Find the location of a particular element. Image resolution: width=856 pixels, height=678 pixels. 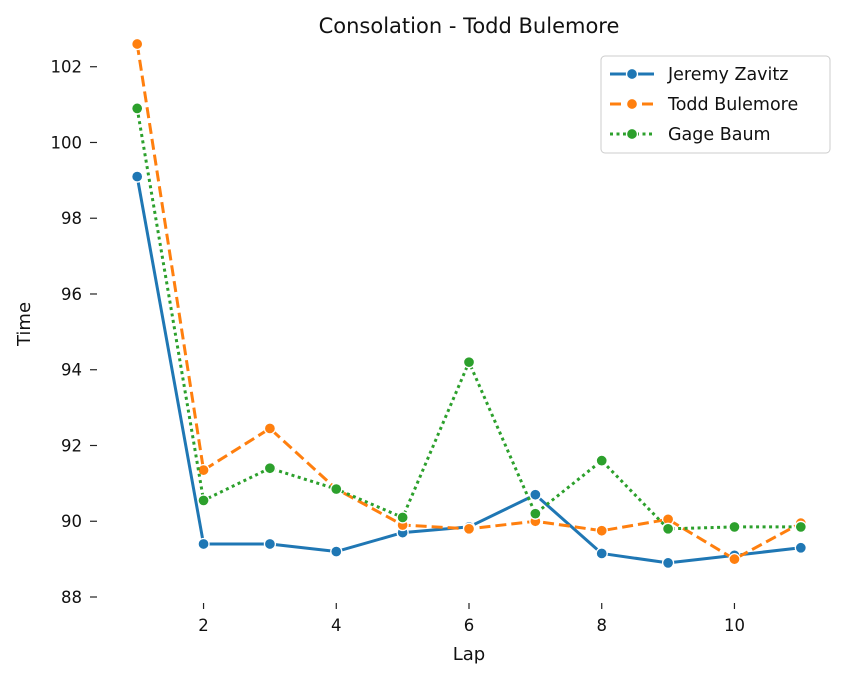

legend-label: Gage Baum is located at coordinates (719, 135).